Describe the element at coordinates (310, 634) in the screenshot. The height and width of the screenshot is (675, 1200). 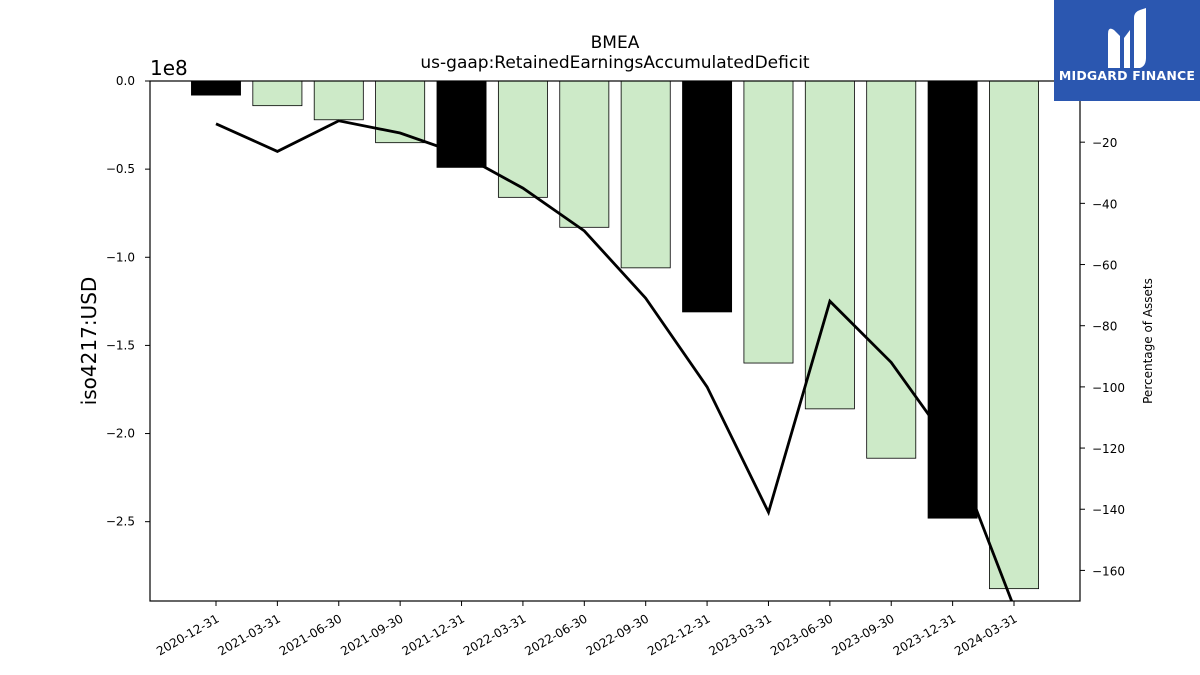
I see `x-tick-label: 2021-06-30` at that location.